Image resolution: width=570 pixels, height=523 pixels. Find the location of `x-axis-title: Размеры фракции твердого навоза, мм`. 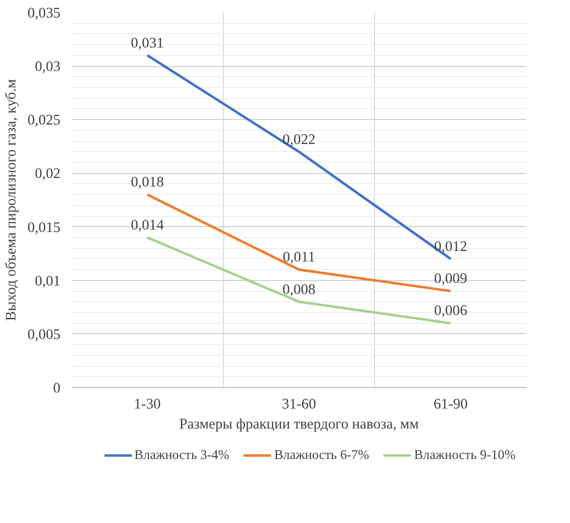

x-axis-title: Размеры фракции твердого навоза, мм is located at coordinates (299, 424).